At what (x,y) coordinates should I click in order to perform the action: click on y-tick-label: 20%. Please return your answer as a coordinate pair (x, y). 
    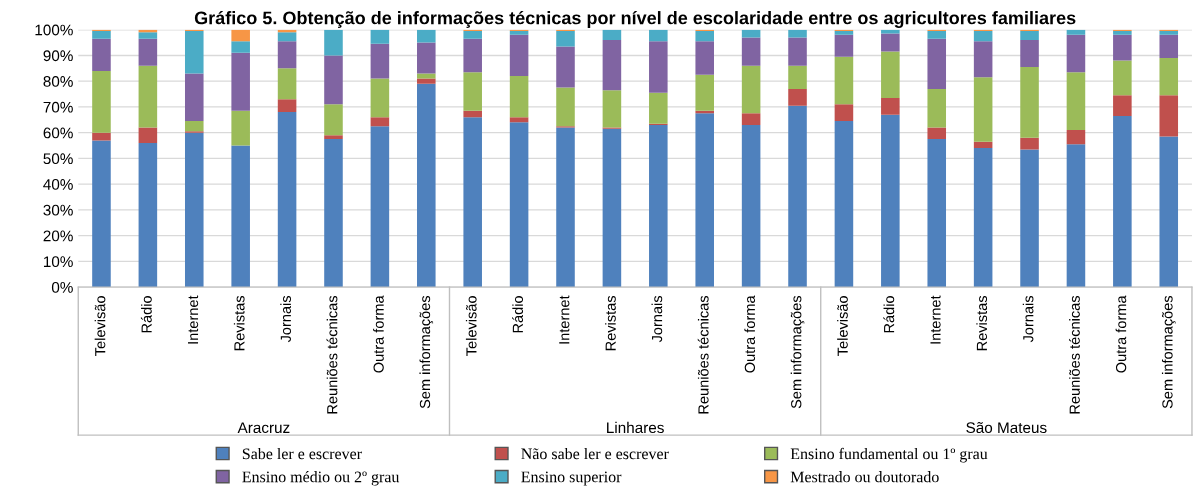
    Looking at the image, I should click on (58, 236).